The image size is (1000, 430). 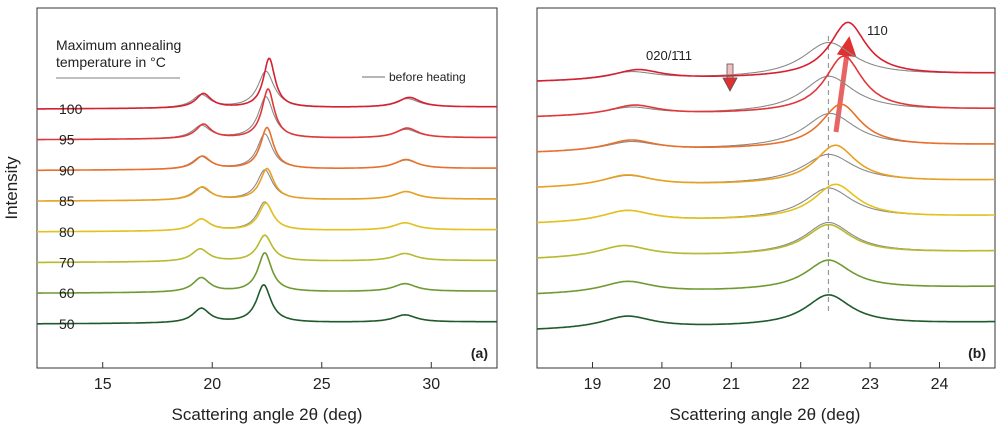 What do you see at coordinates (67, 170) in the screenshot?
I see `series-label-90: 90` at bounding box center [67, 170].